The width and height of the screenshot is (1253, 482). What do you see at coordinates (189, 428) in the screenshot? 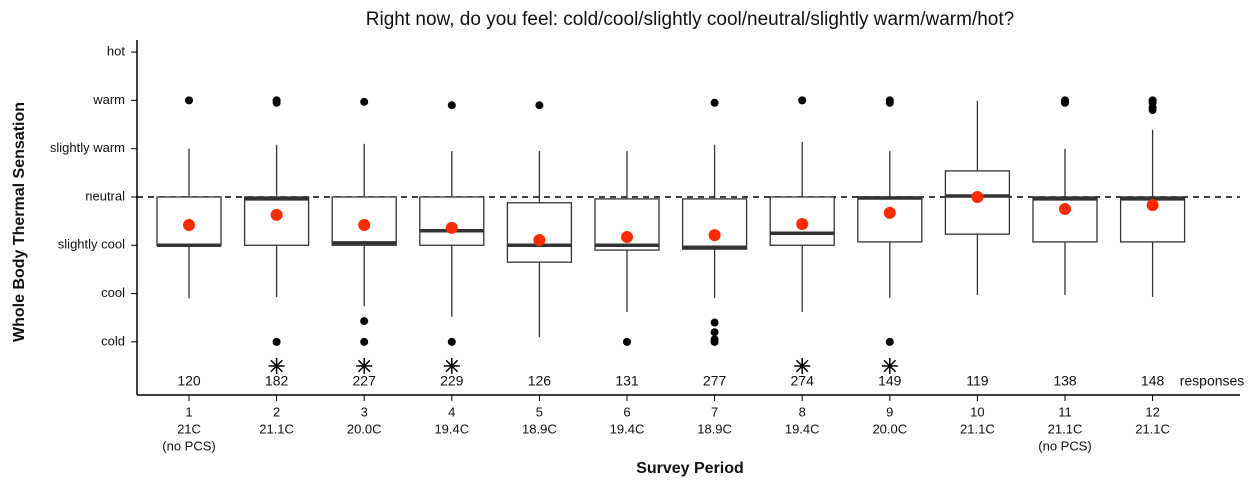
I see `x-temperature-label: 21C` at bounding box center [189, 428].